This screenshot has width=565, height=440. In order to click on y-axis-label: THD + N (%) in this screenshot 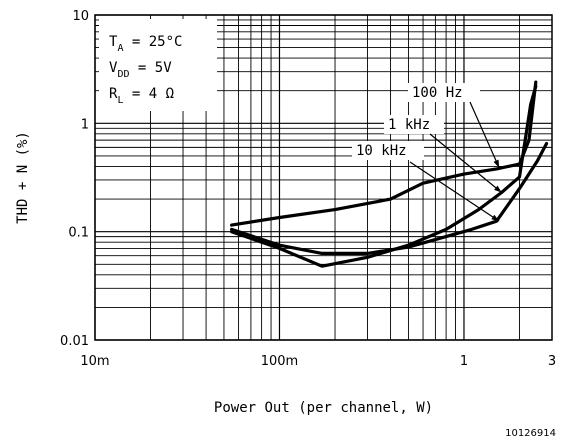, I will do `click(23, 177)`.